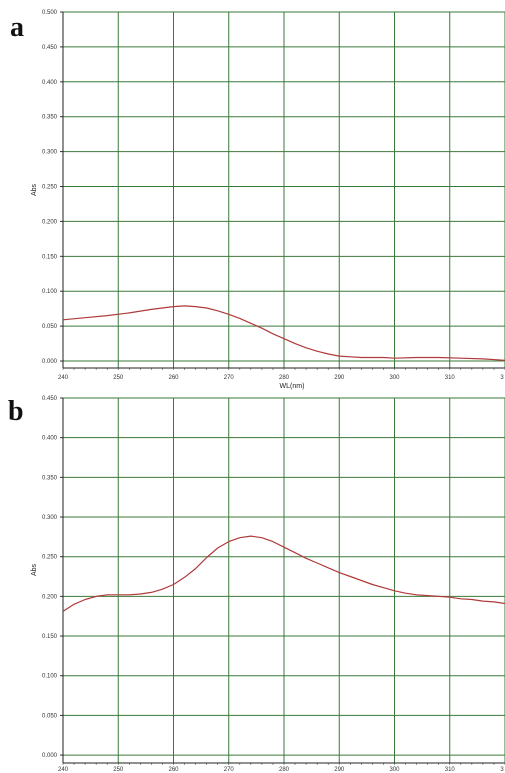 The height and width of the screenshot is (773, 505). I want to click on x-axis-title: WL(nm), so click(292, 386).